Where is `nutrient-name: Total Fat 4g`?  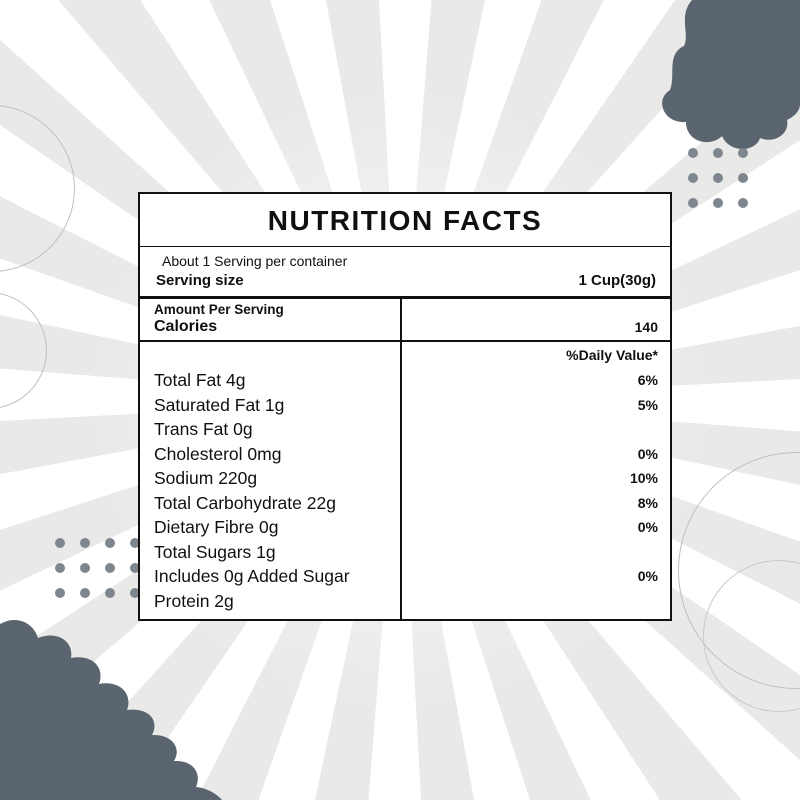 nutrient-name: Total Fat 4g is located at coordinates (271, 380).